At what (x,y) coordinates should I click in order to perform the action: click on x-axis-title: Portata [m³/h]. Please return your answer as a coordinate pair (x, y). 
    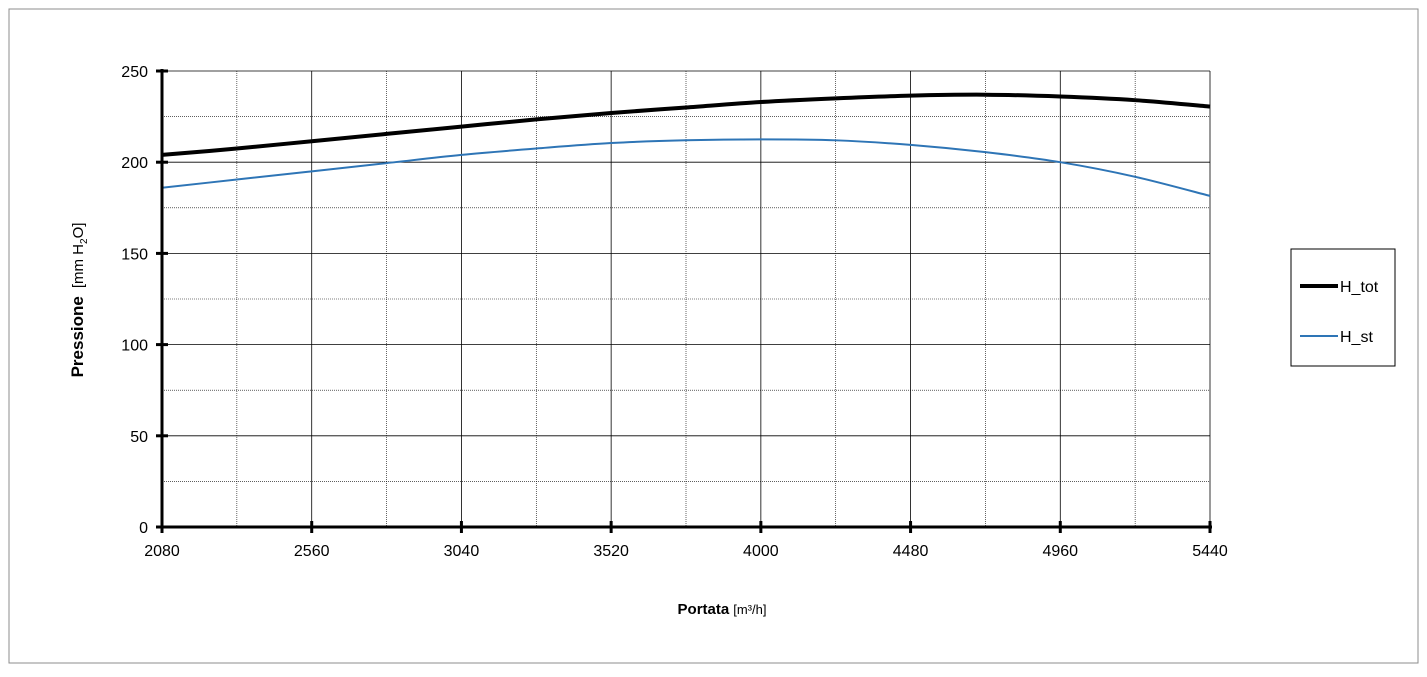
    Looking at the image, I should click on (722, 609).